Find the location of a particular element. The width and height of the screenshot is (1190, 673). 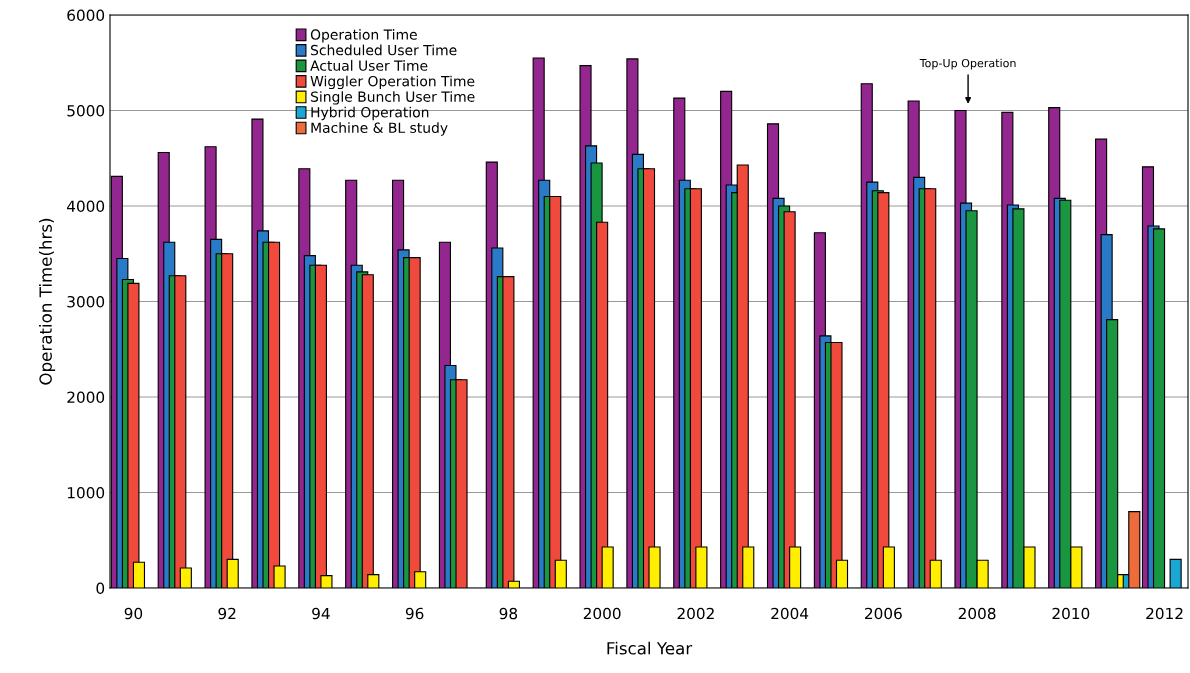

x-tick-label: 90 is located at coordinates (133, 613).